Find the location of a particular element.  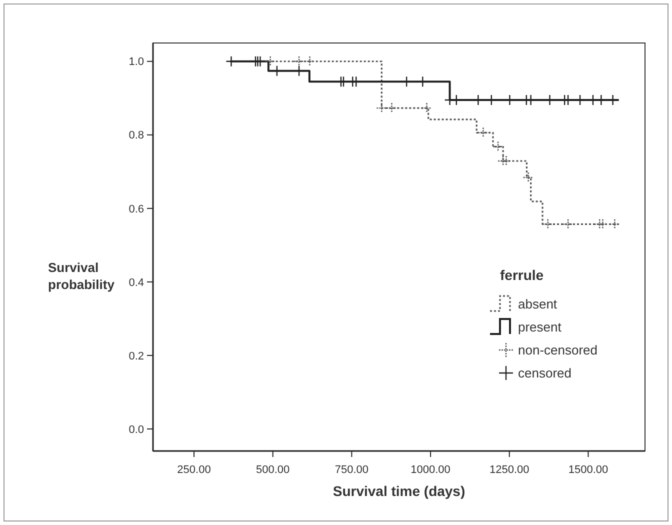

x-tick-label: 750.00 is located at coordinates (351, 470).